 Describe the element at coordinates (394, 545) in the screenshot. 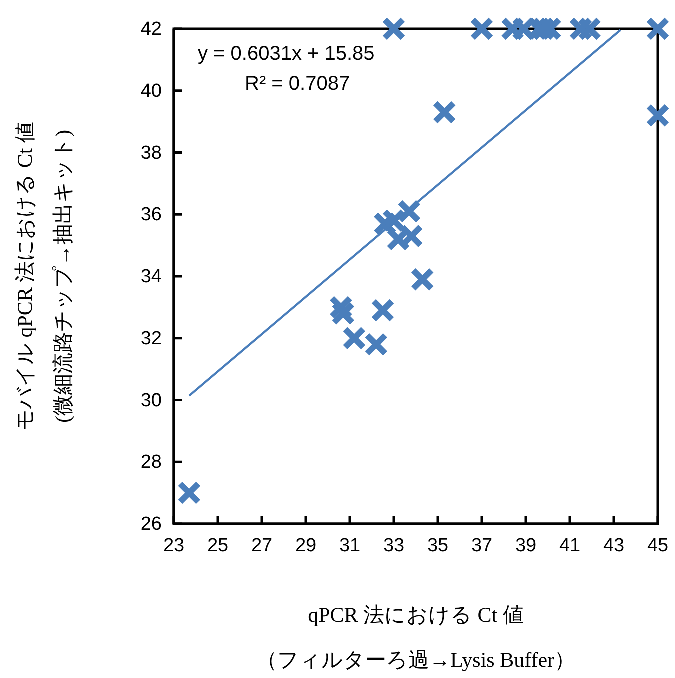

I see `x-tick-label: 33` at that location.